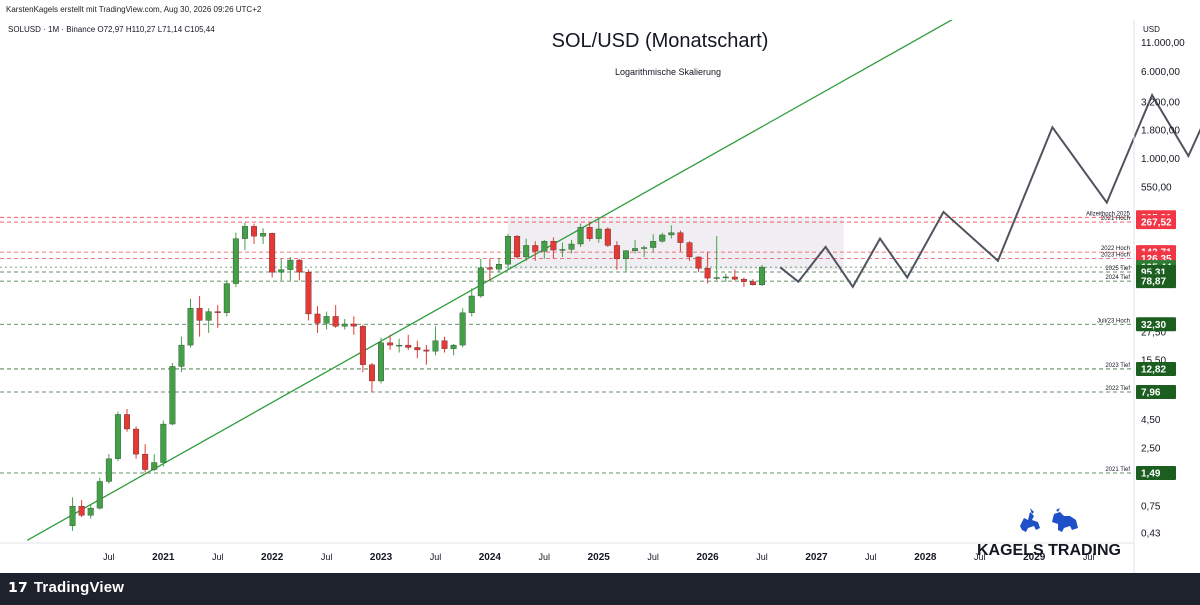 This screenshot has width=1200, height=605. I want to click on level-name: 2025 Tief, so click(1117, 269).